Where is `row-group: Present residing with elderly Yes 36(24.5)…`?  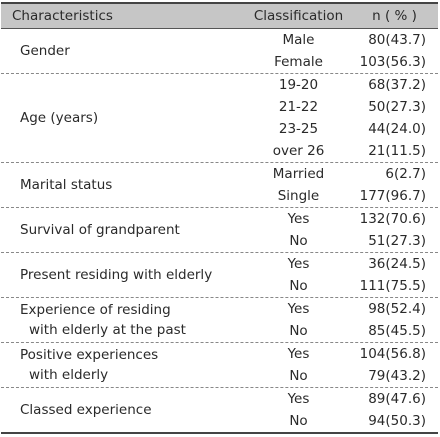
row-group: Present residing with elderly Yes 36(24.5)… is located at coordinates (219, 275).